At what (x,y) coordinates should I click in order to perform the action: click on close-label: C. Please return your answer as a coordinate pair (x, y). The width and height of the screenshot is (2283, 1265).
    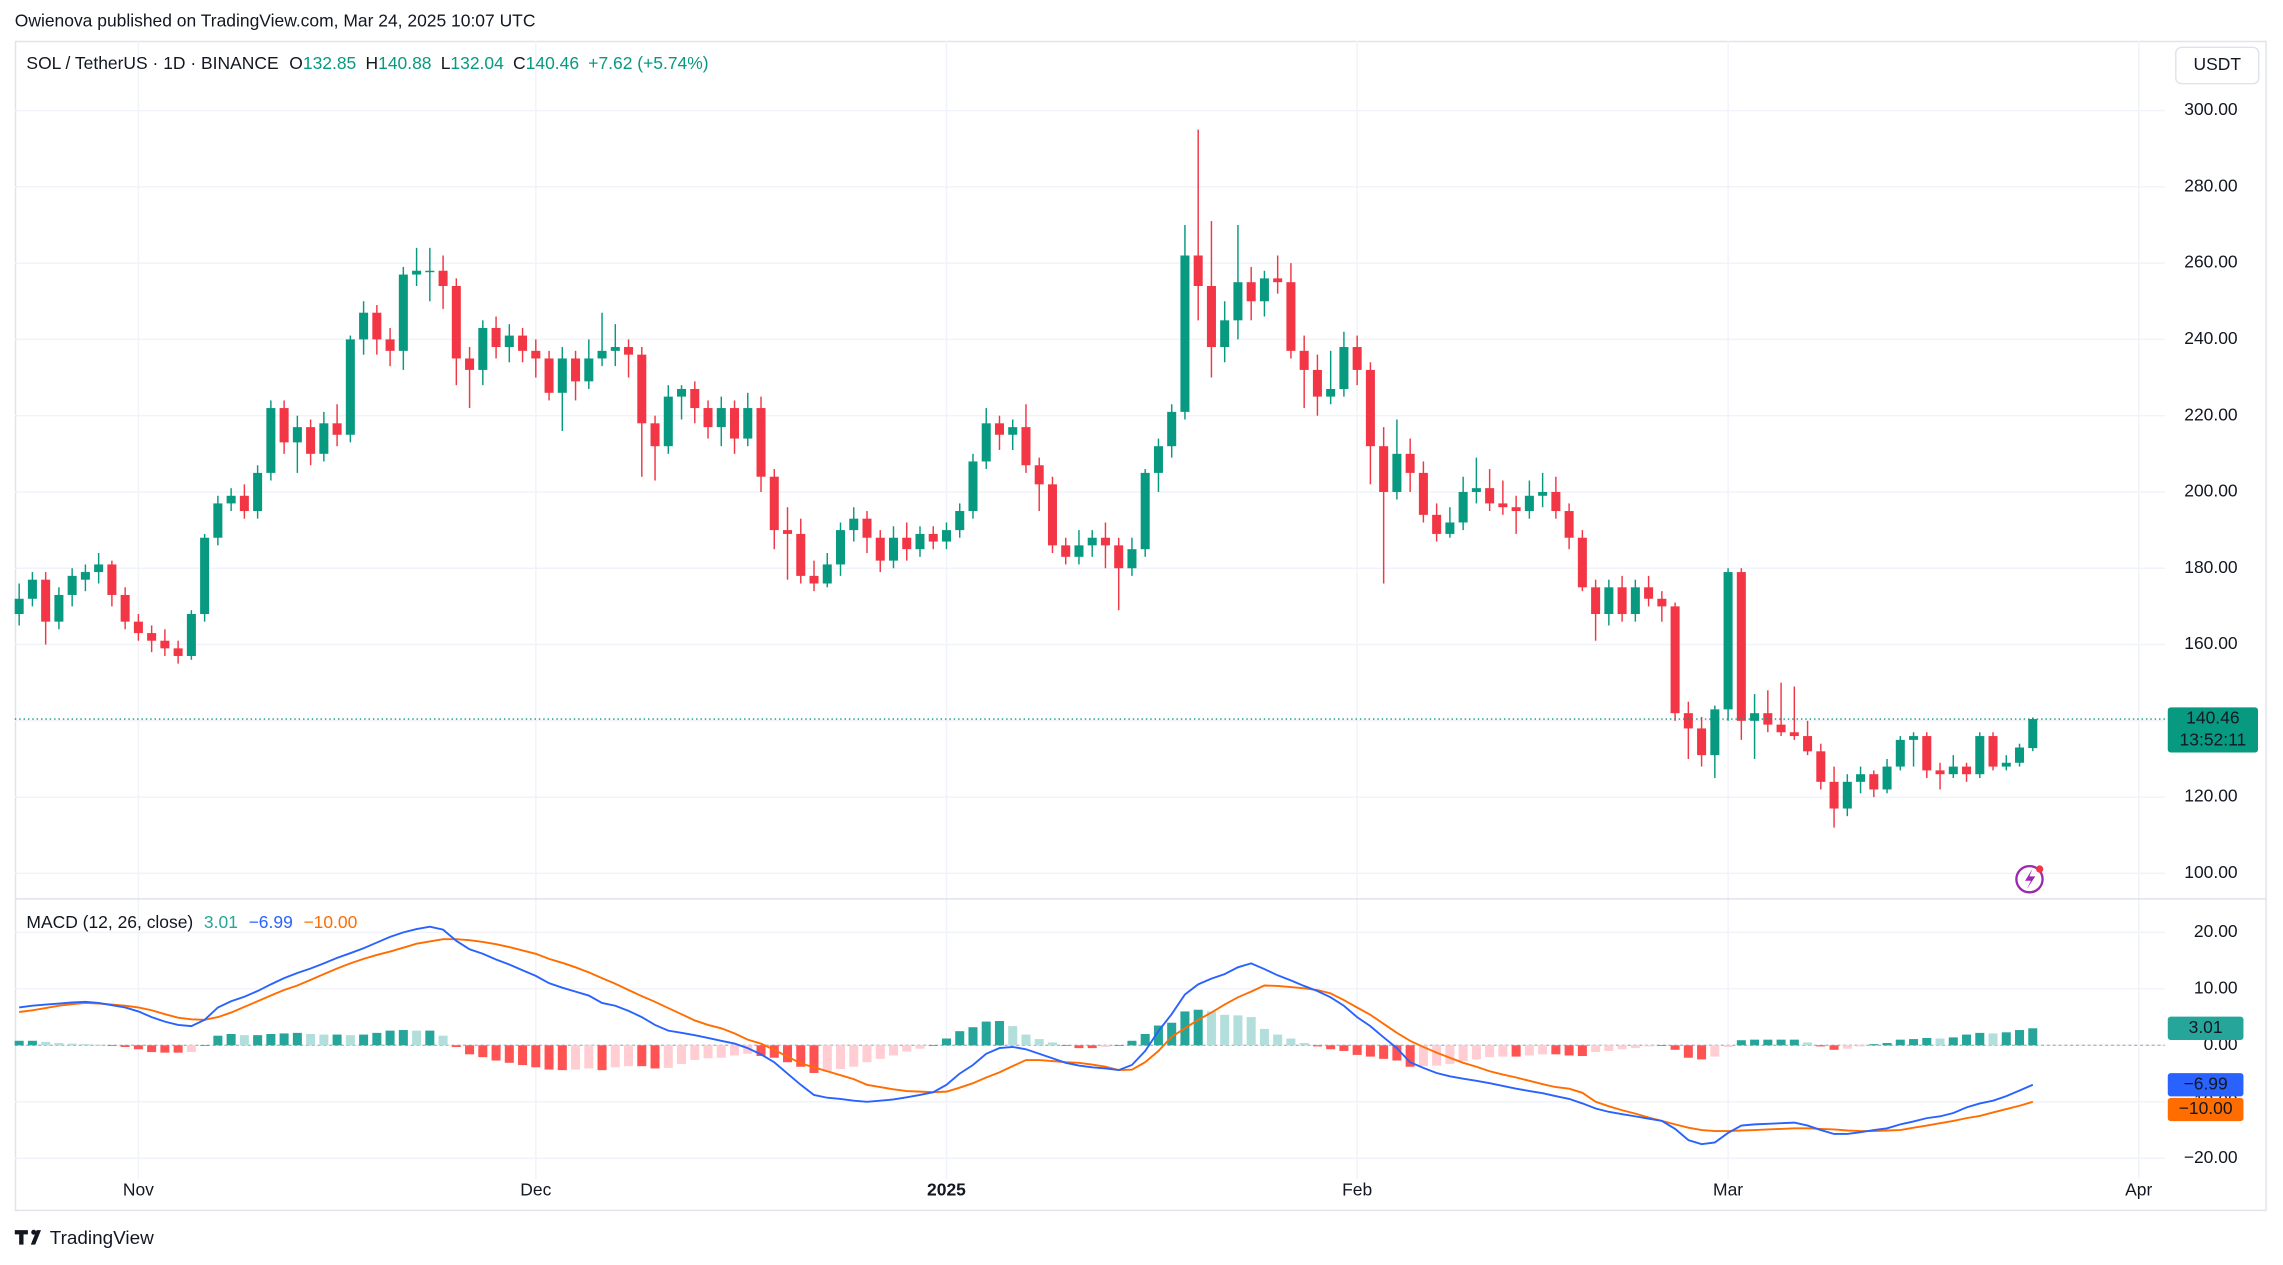
    Looking at the image, I should click on (519, 63).